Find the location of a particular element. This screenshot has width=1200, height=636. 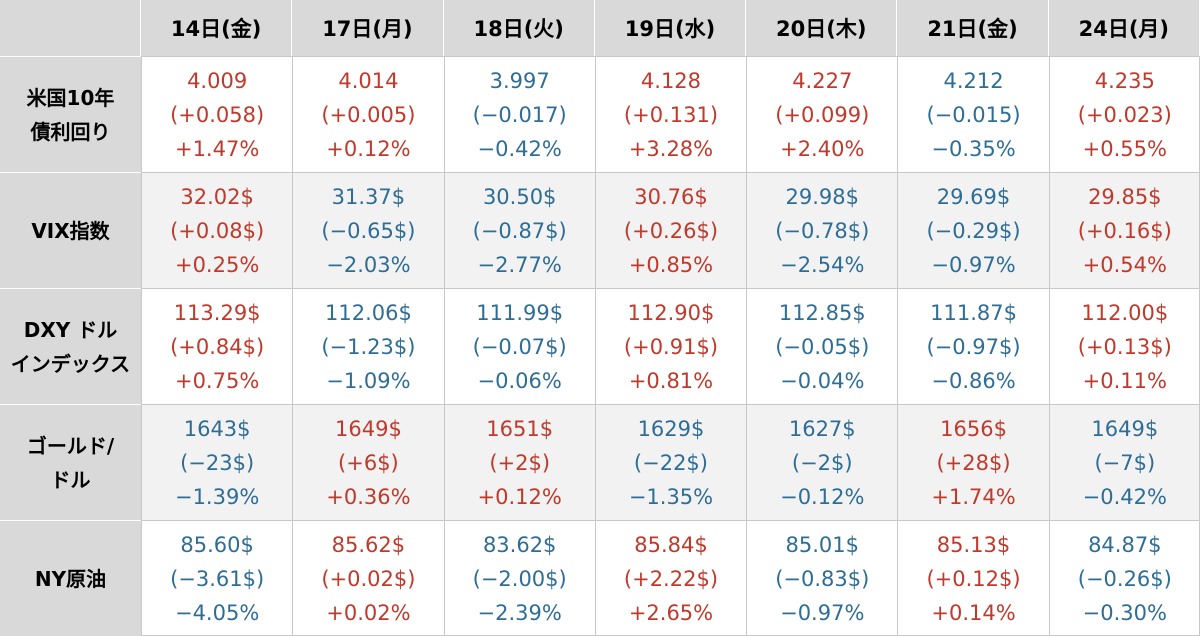

cell-percent: −0.35% is located at coordinates (973, 148).